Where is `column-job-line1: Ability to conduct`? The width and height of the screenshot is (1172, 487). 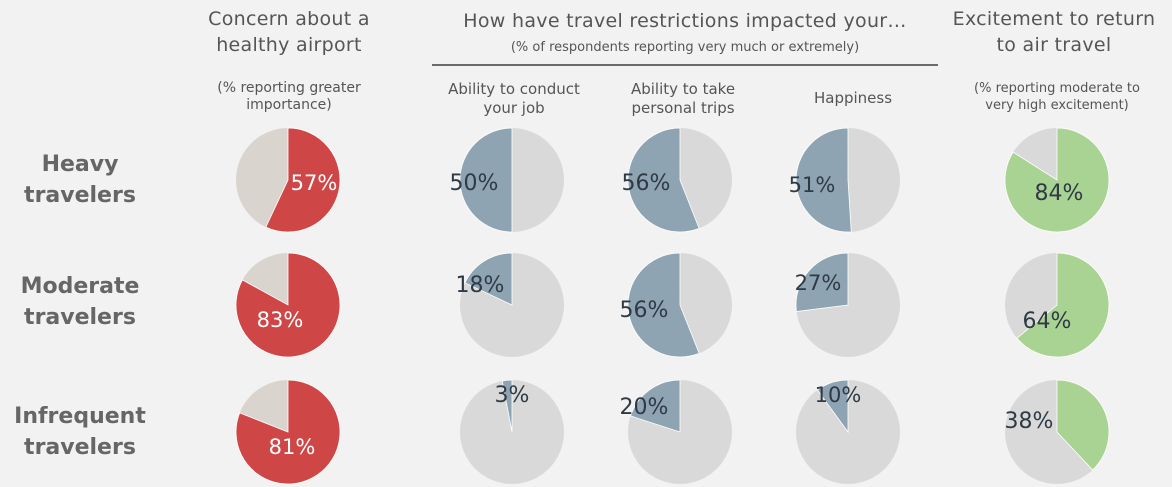 column-job-line1: Ability to conduct is located at coordinates (514, 89).